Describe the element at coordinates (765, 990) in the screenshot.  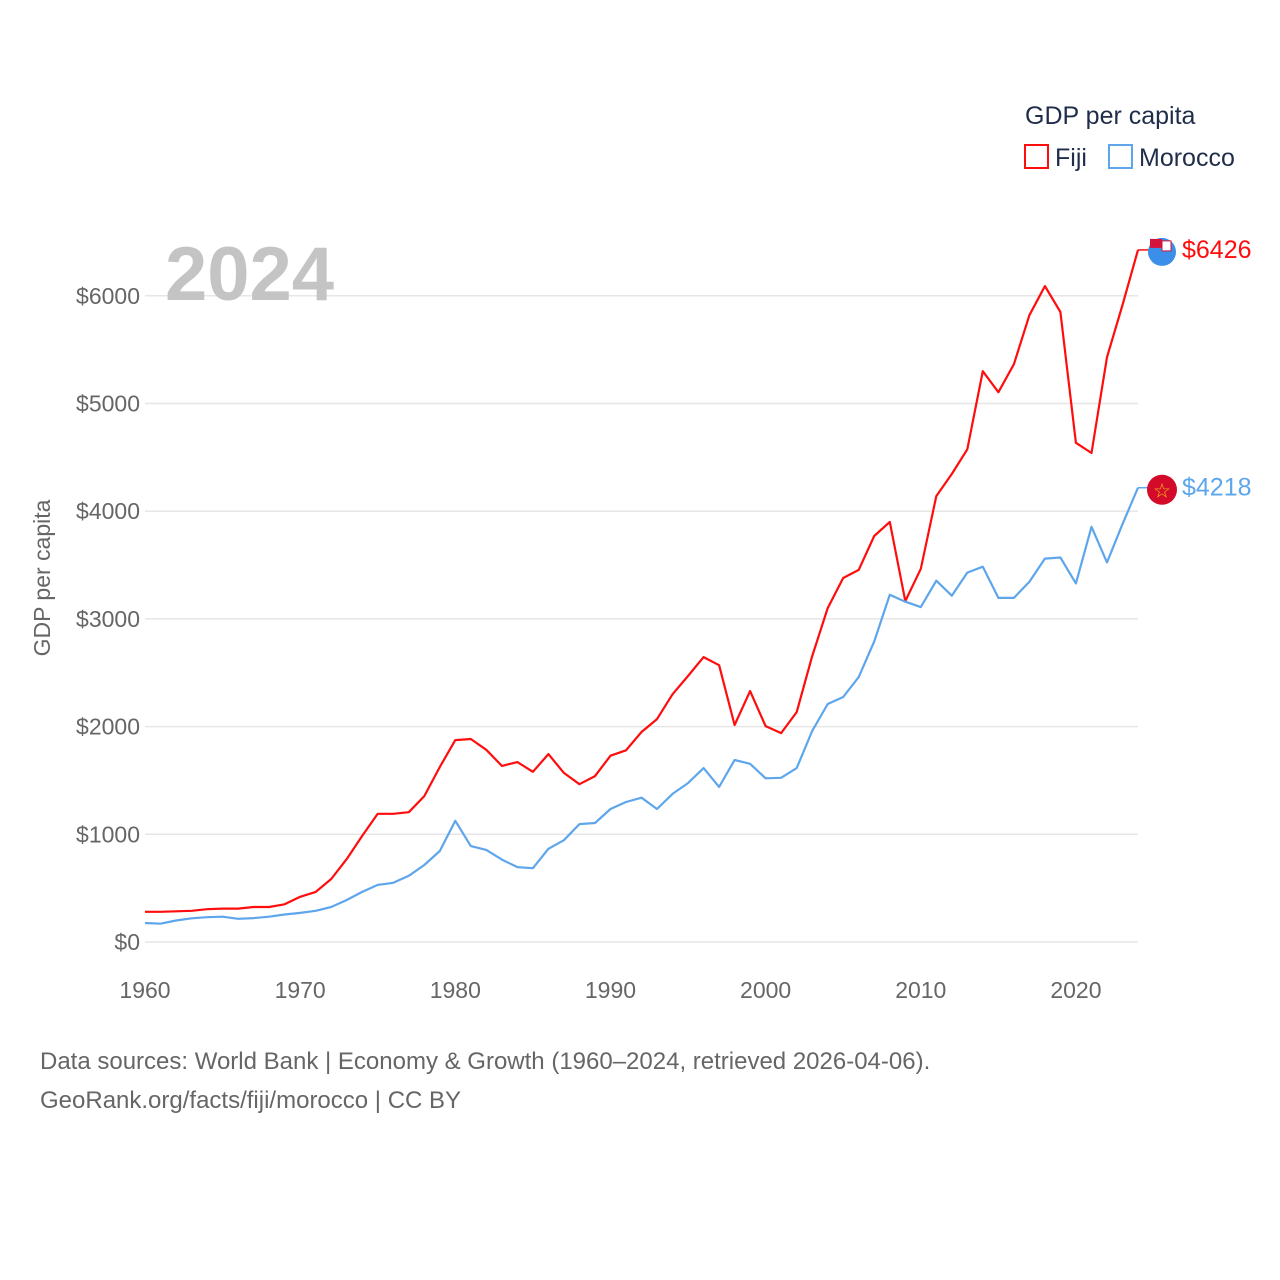
I see `x-tick-label: 2000` at that location.